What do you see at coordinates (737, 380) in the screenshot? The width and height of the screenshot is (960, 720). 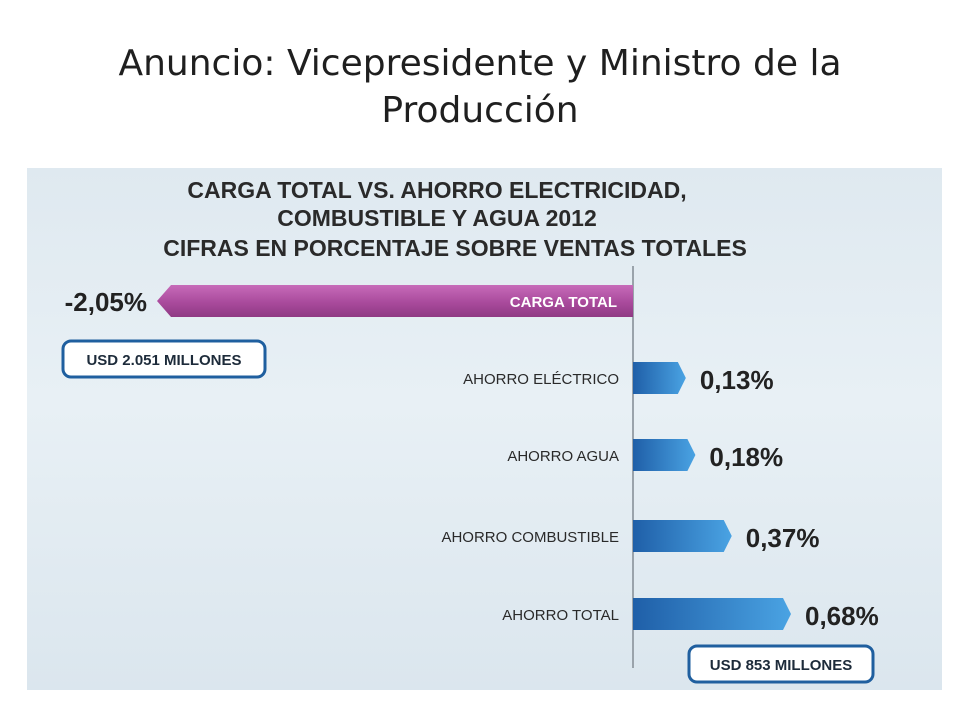 I see `value-label-ahorro-el-ctrico: 0,13%` at bounding box center [737, 380].